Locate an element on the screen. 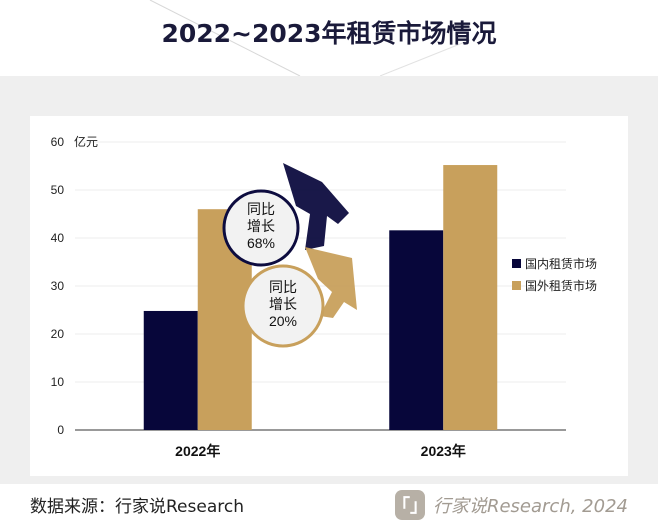 This screenshot has width=658, height=532. x-tick-label: 2023年 is located at coordinates (443, 451).